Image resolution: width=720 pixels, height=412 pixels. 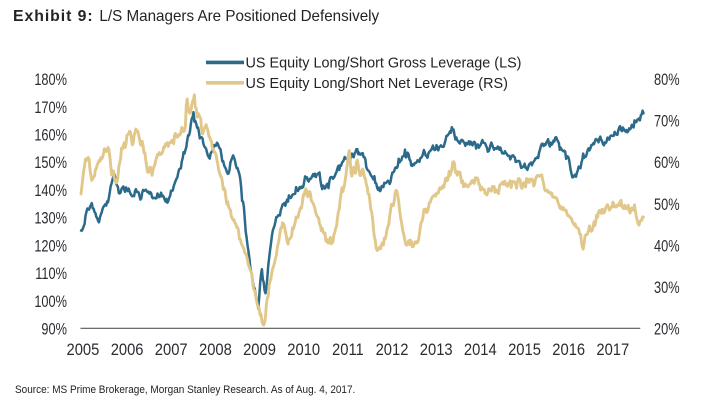 I want to click on svg-text: 2015, so click(x=524, y=350).